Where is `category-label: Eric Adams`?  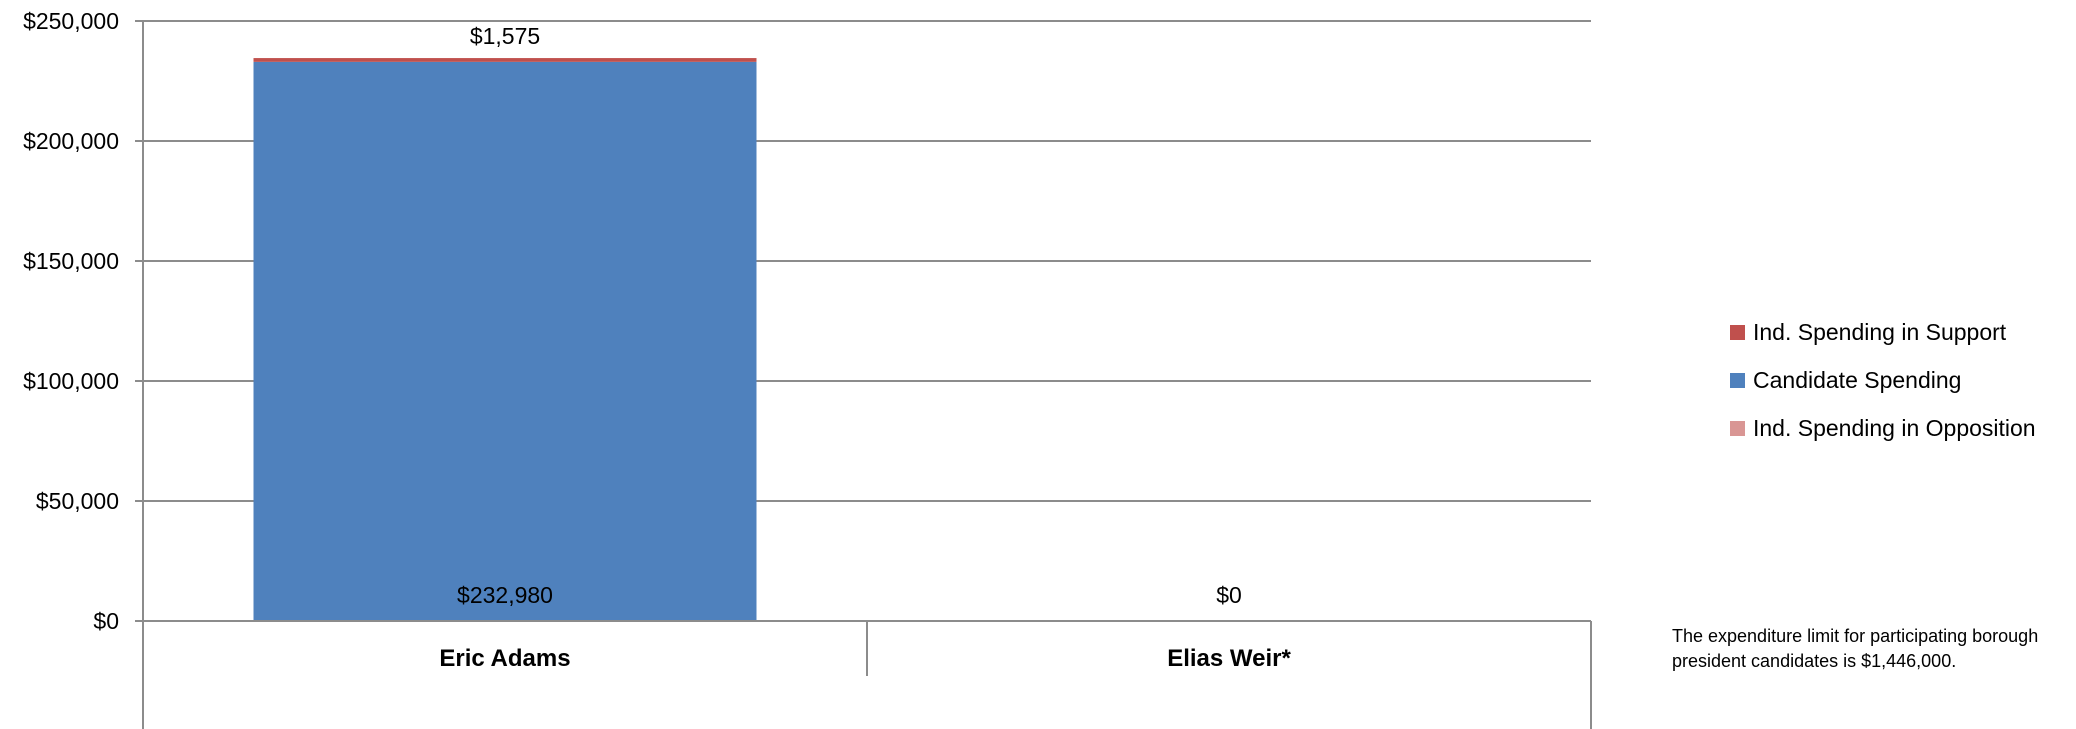 category-label: Eric Adams is located at coordinates (504, 658).